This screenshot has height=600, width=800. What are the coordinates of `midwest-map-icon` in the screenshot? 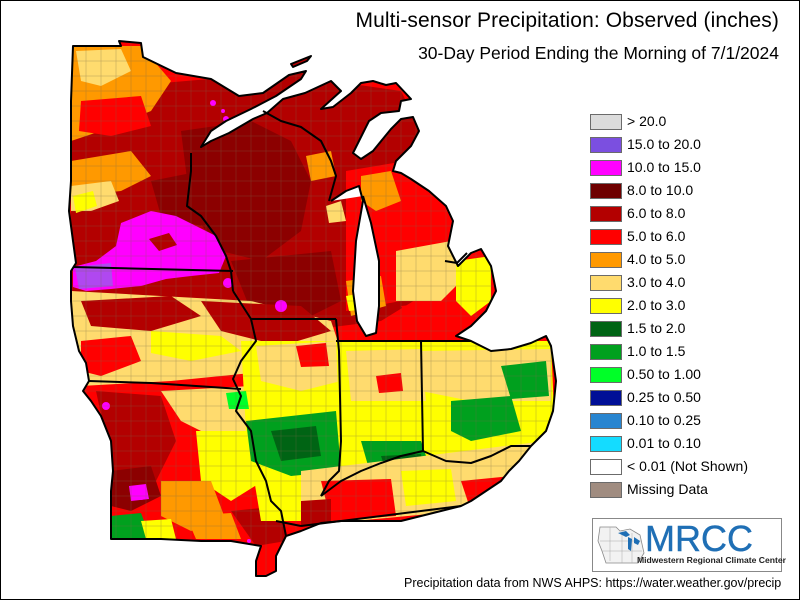 It's located at (621, 545).